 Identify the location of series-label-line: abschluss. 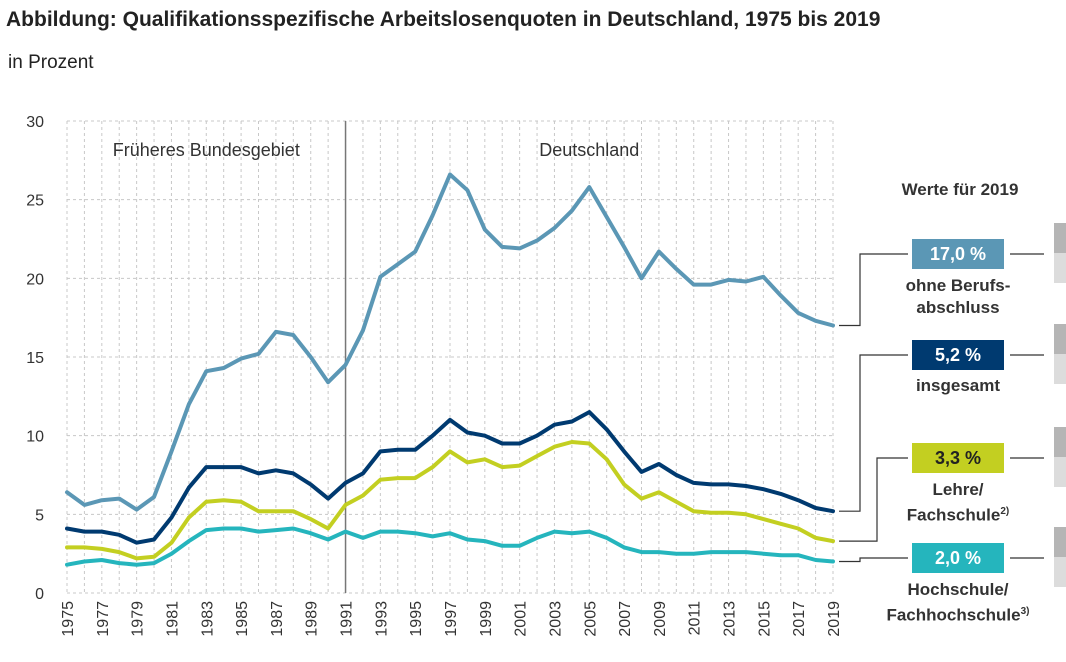
(958, 307).